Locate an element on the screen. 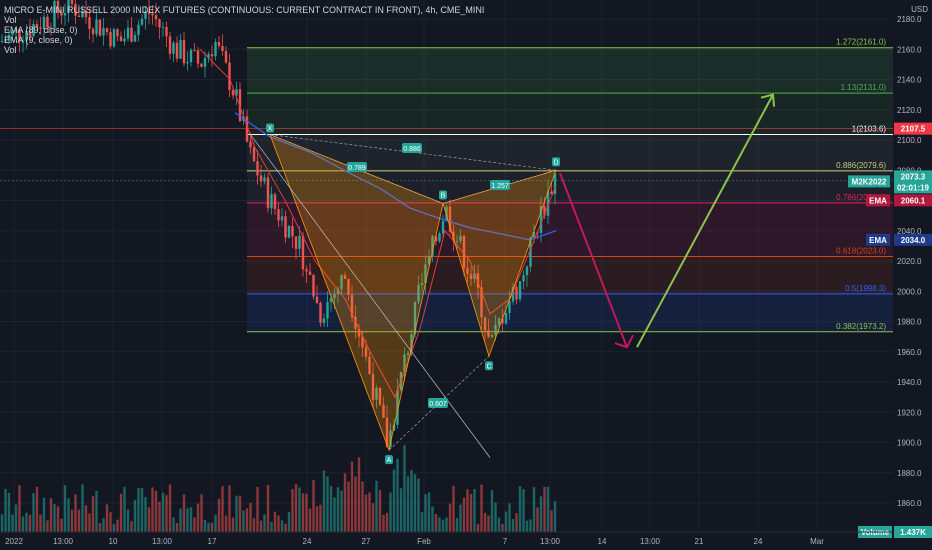 The image size is (932, 550). pattern-line-xd is located at coordinates (413, 152).